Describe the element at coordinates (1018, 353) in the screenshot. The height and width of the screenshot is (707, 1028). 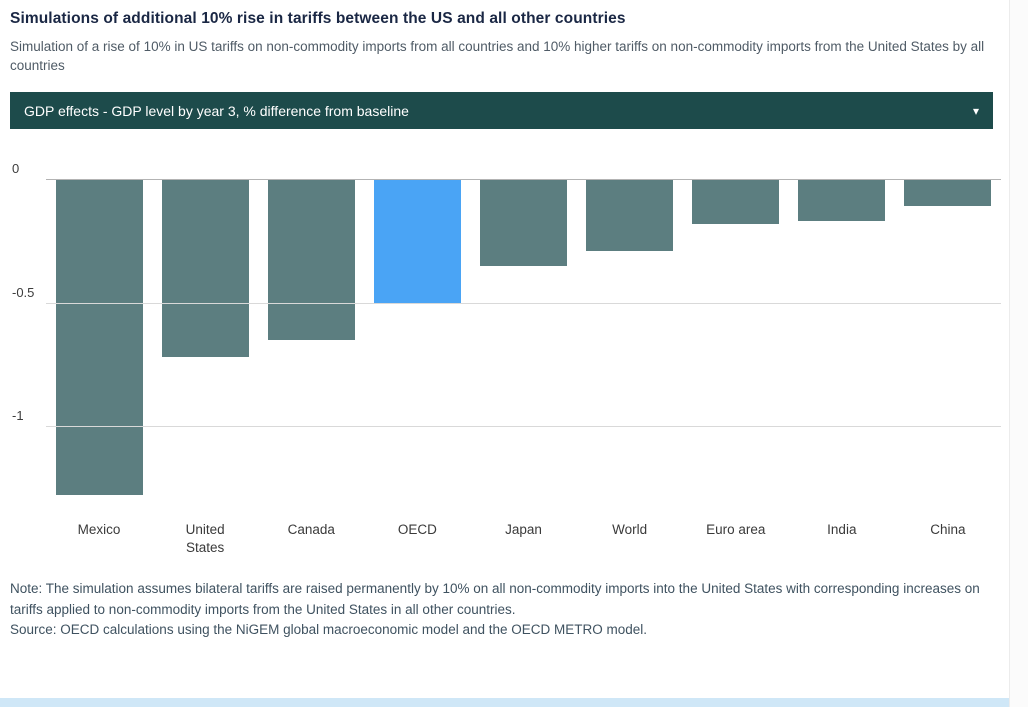
I see `right-gutter` at that location.